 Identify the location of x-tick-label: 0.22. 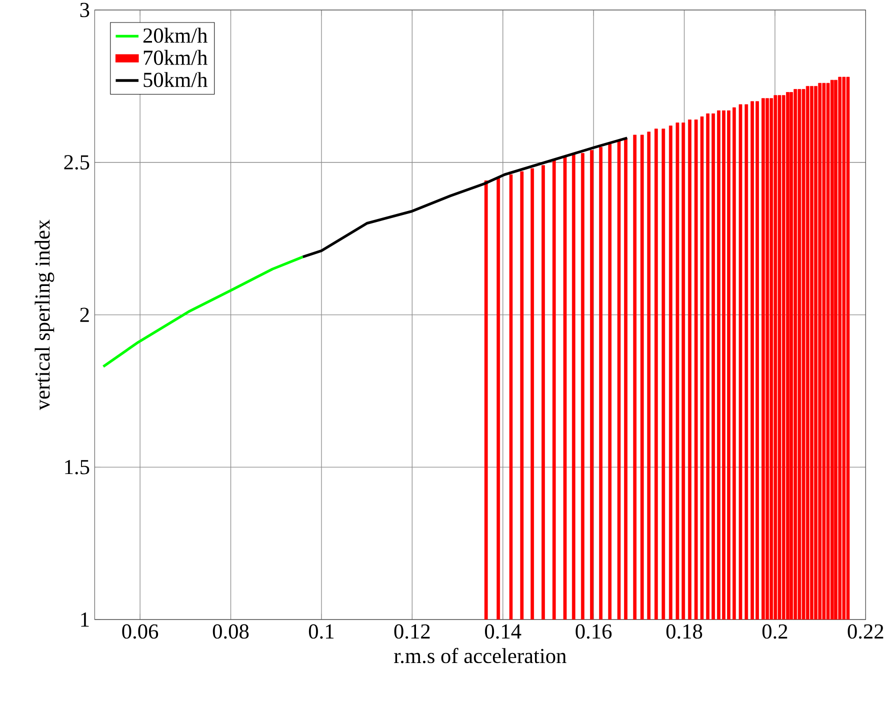
(866, 631).